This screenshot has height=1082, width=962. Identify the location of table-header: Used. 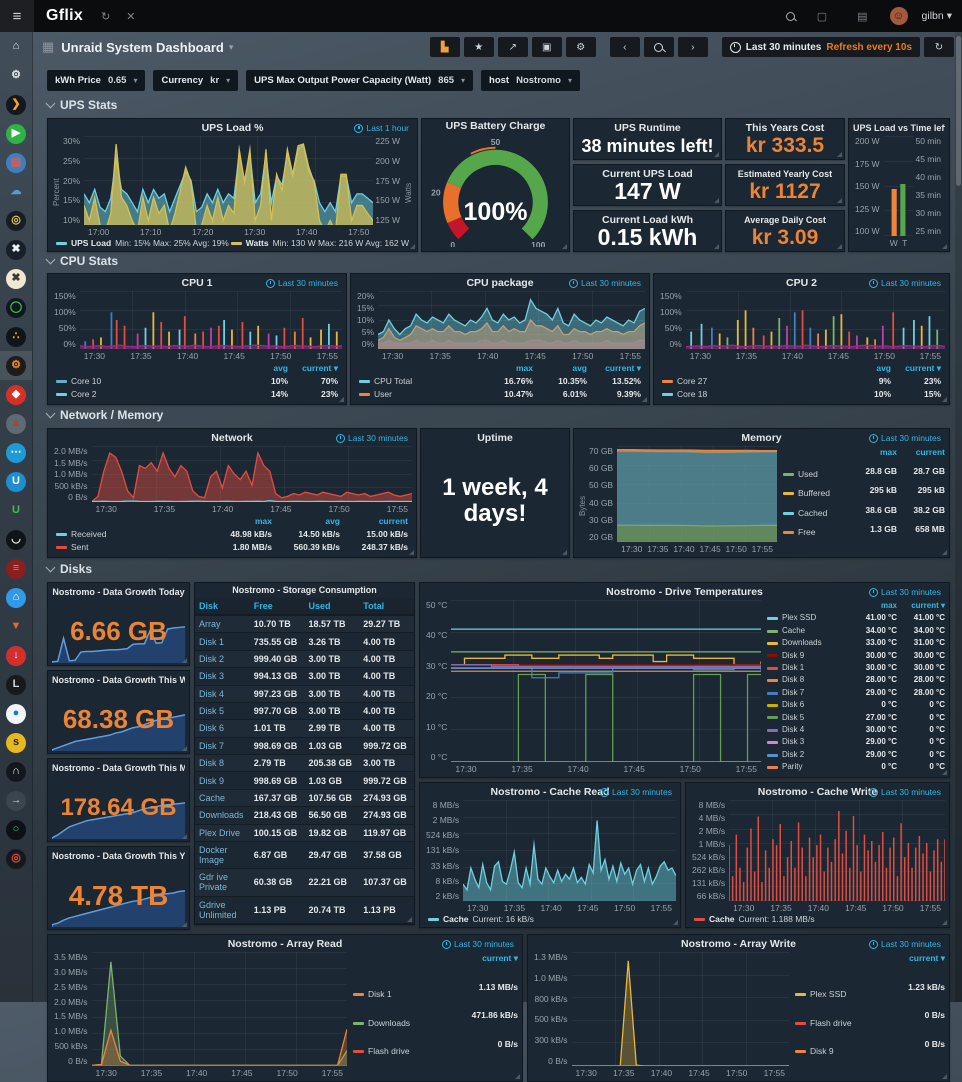
(332, 607).